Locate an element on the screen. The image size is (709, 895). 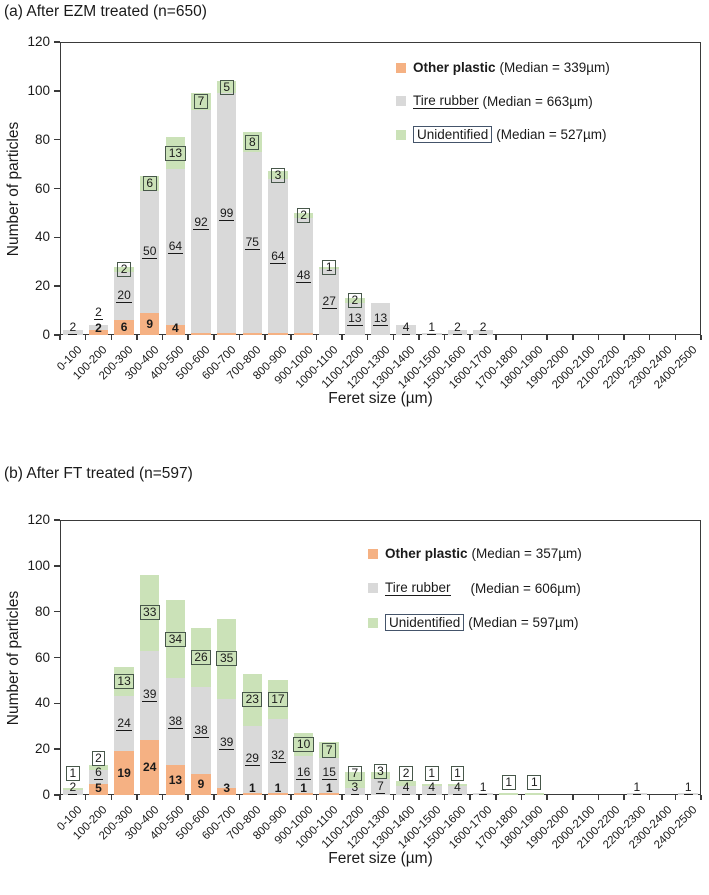
legend-item-other-plastic: Other plastic (Median = 357µm) is located at coordinates (475, 553).